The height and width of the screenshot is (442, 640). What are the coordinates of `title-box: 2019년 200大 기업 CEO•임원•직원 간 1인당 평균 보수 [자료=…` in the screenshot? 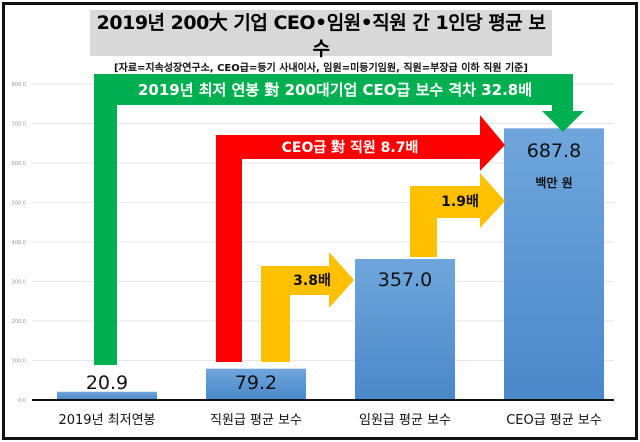 It's located at (321, 42).